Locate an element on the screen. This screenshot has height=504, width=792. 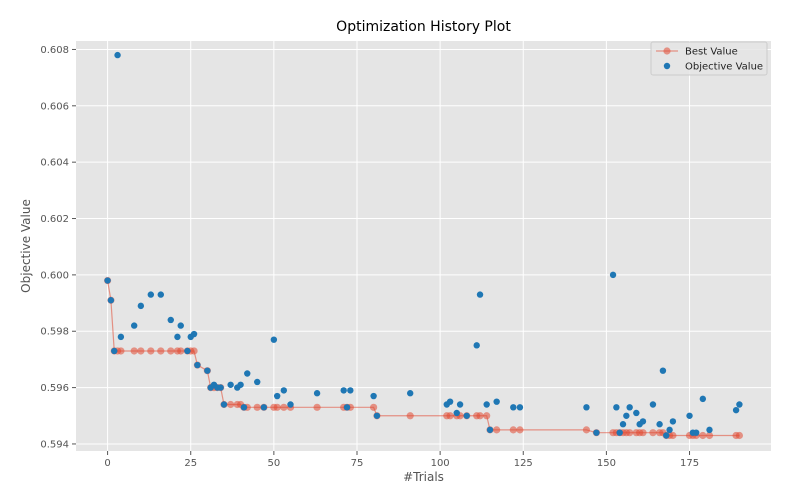
y-tick-label: 0.598 is located at coordinates (54, 332).